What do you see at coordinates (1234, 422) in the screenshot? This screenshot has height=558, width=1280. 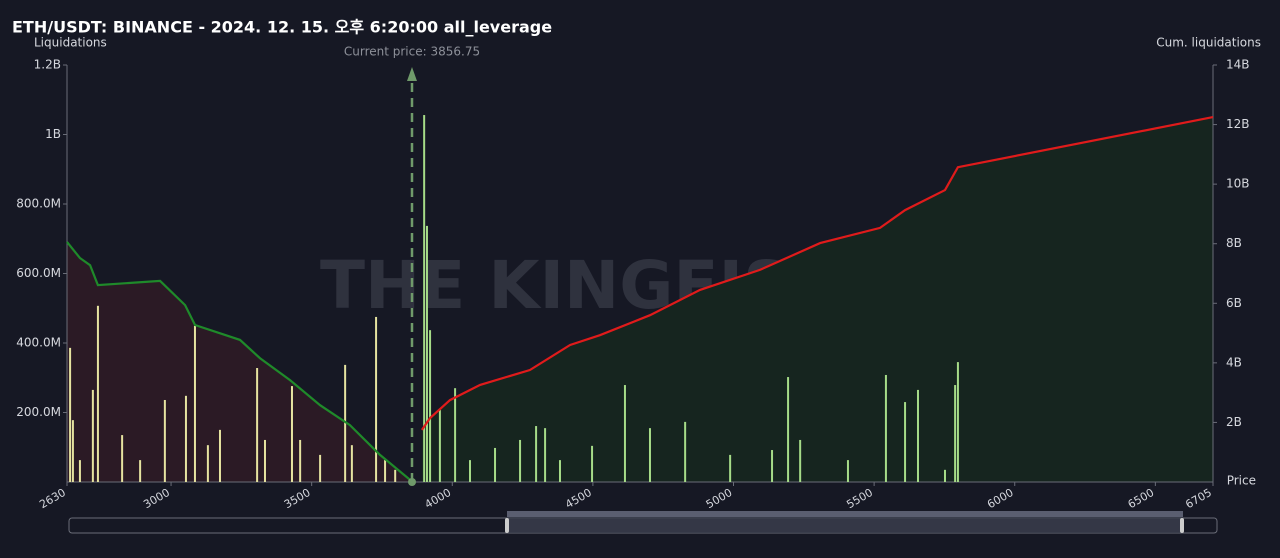 I see `y2-tick-label: 2B` at bounding box center [1234, 422].